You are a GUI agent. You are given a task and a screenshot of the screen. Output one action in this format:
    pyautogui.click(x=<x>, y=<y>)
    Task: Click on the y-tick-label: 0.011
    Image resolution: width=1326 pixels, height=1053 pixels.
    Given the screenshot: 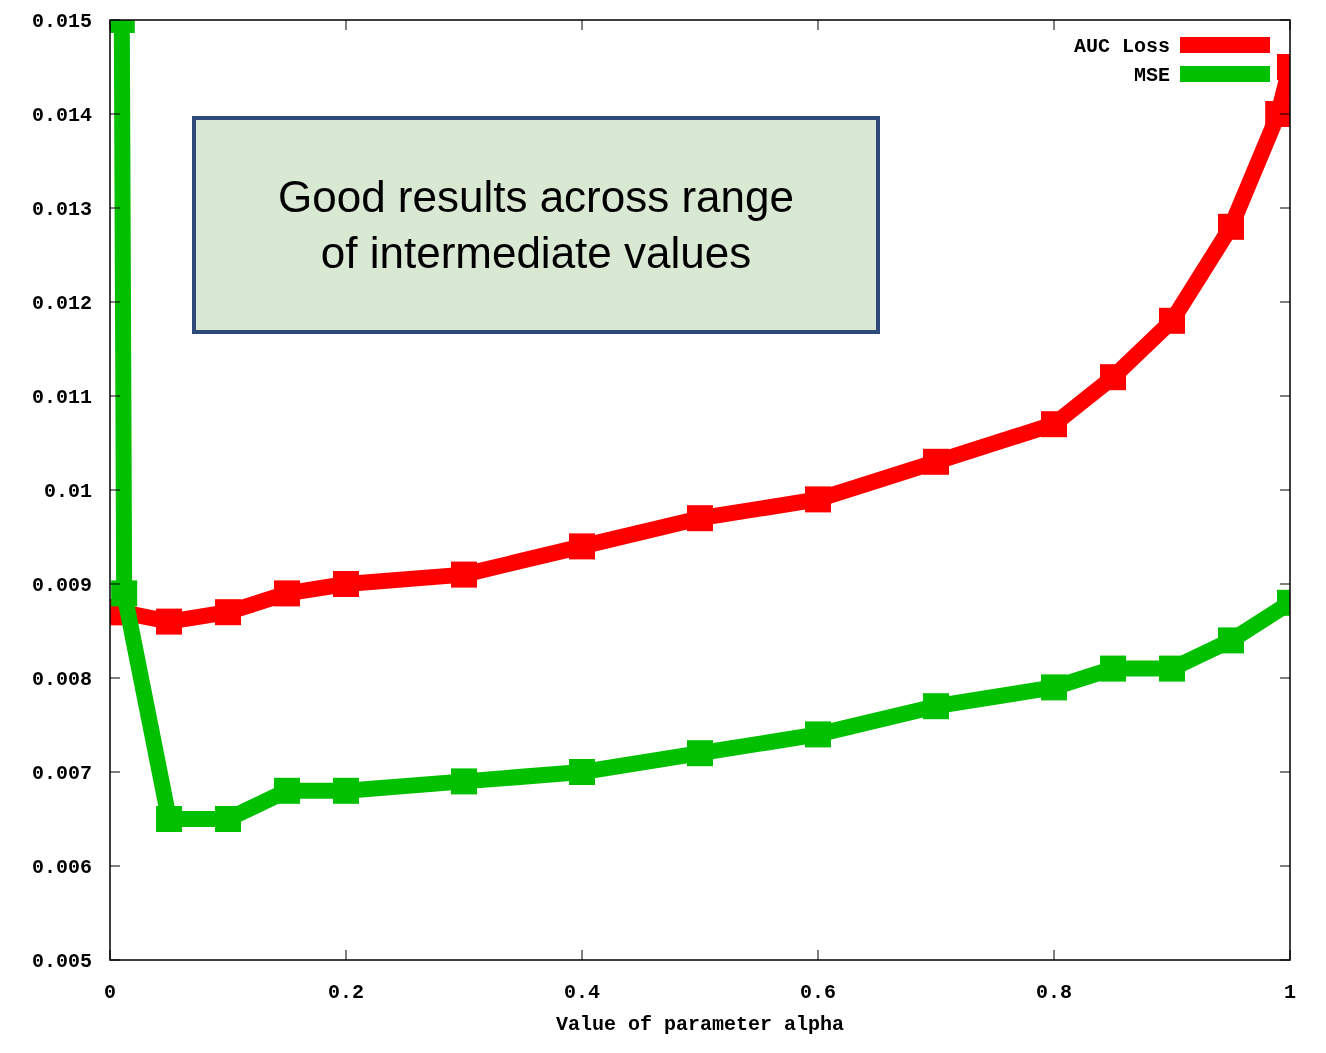 What is the action you would take?
    pyautogui.click(x=61, y=397)
    